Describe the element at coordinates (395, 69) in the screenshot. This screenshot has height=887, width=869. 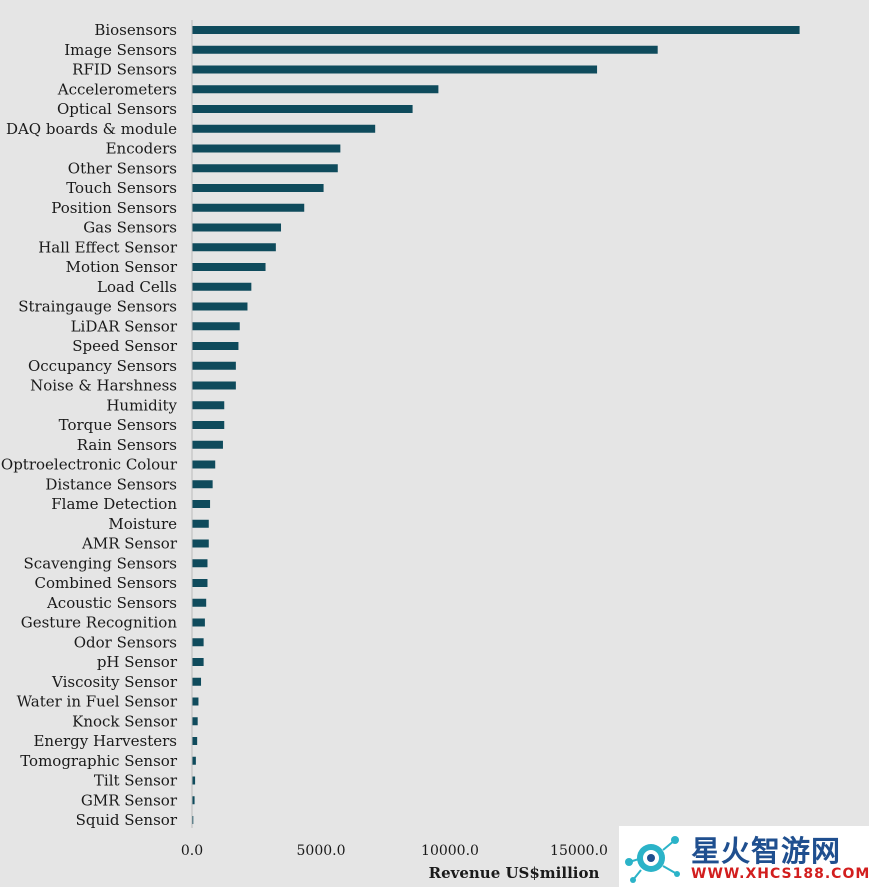
I see `bar-rfid-sensors` at that location.